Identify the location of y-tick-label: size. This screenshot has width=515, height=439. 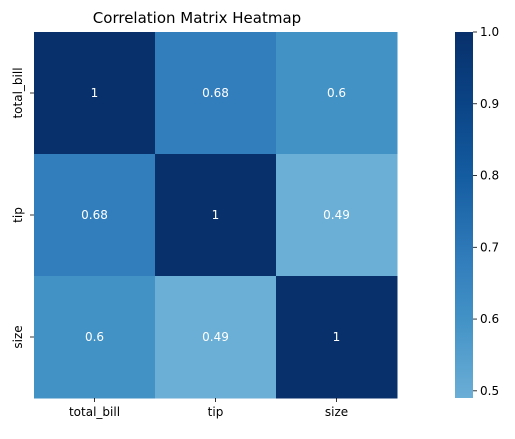
(18, 336).